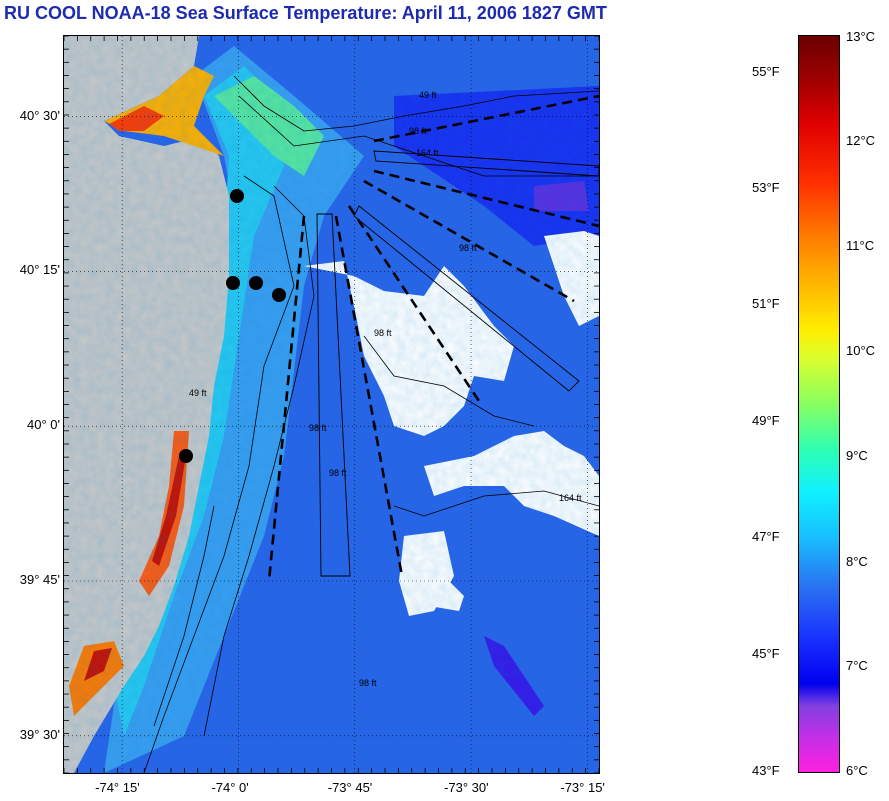 Image resolution: width=889 pixels, height=801 pixels. What do you see at coordinates (766, 187) in the screenshot?
I see `fahrenheit-label: 53°F` at bounding box center [766, 187].